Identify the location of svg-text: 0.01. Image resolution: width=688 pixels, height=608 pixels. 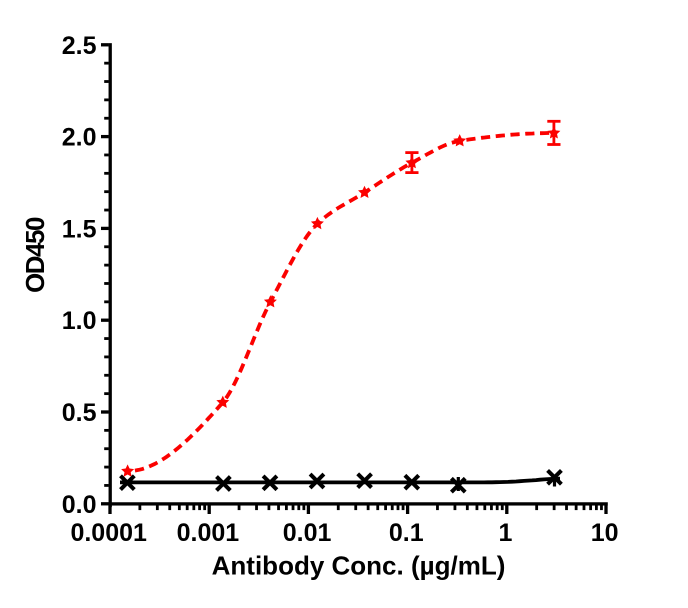
(307, 533).